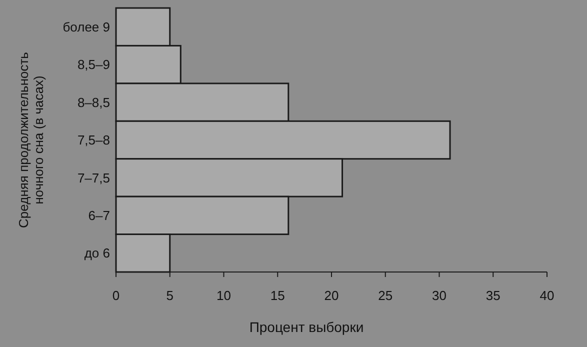 This screenshot has height=347, width=587. I want to click on x-tick-label: 10, so click(223, 295).